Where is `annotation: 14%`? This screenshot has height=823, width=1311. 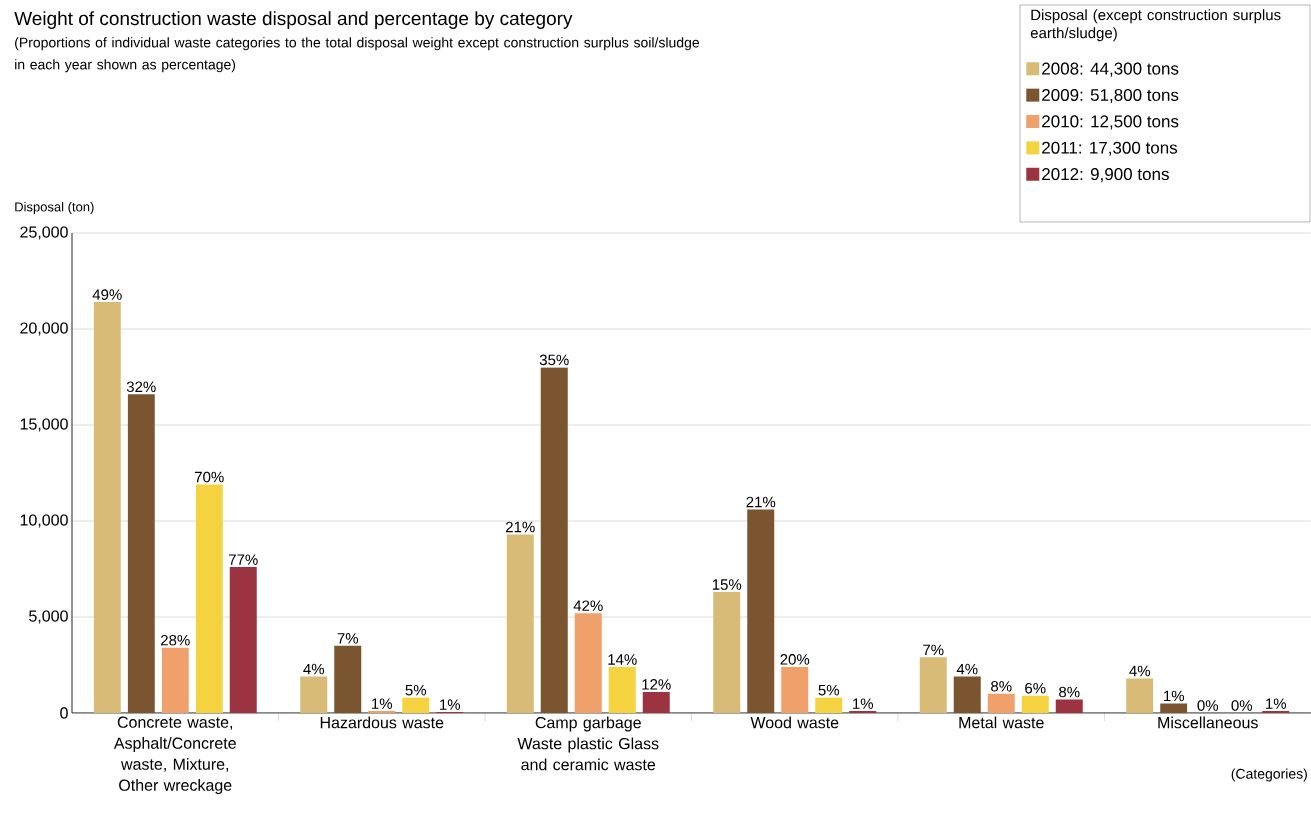
annotation: 14% is located at coordinates (622, 659).